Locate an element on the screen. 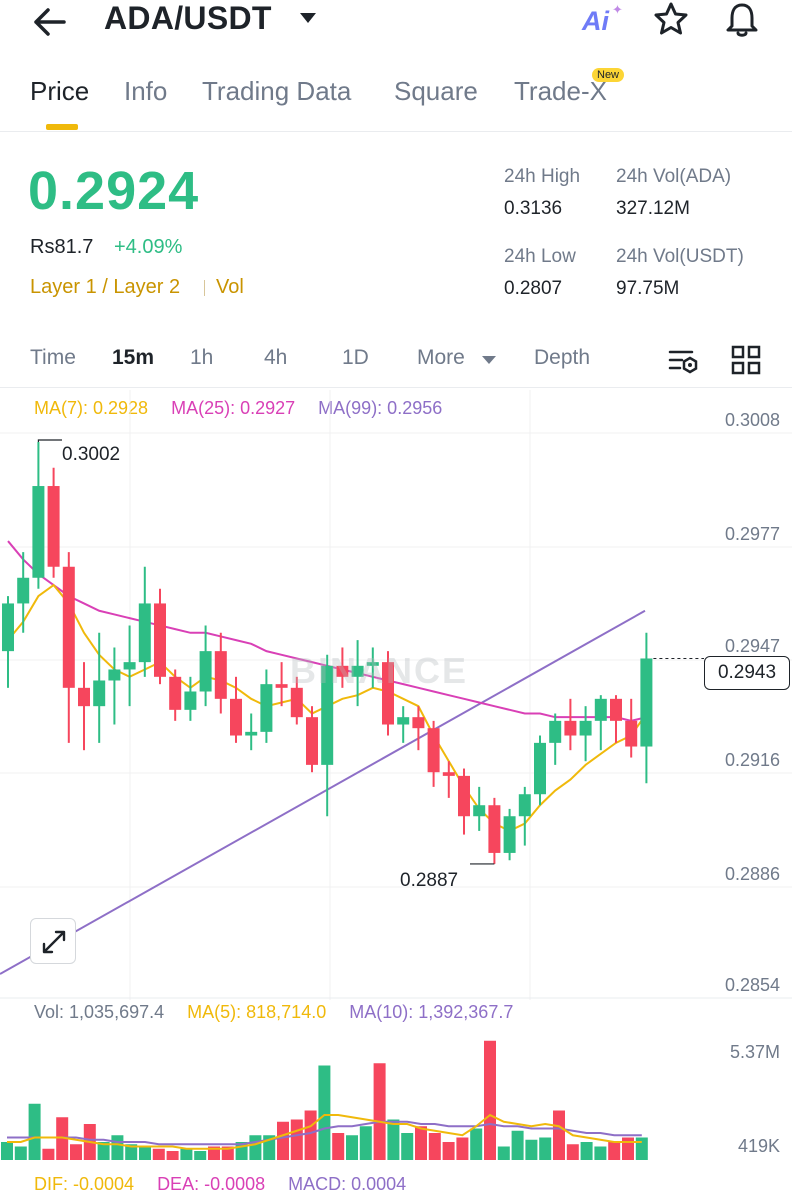 This screenshot has height=1200, width=792. tab-info: Info is located at coordinates (146, 91).